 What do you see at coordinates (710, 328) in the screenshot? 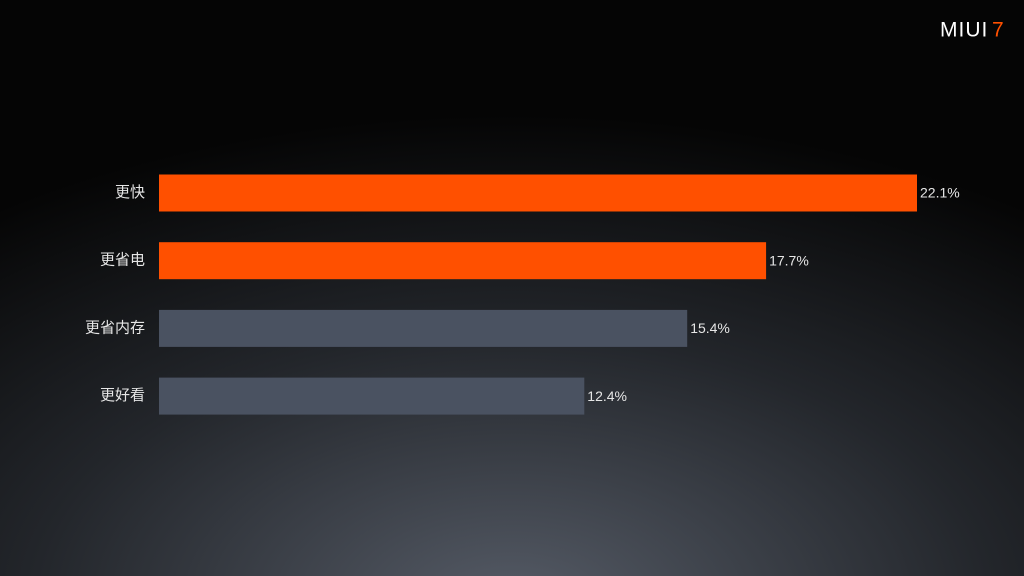
I see `value-label: 15.4%` at bounding box center [710, 328].